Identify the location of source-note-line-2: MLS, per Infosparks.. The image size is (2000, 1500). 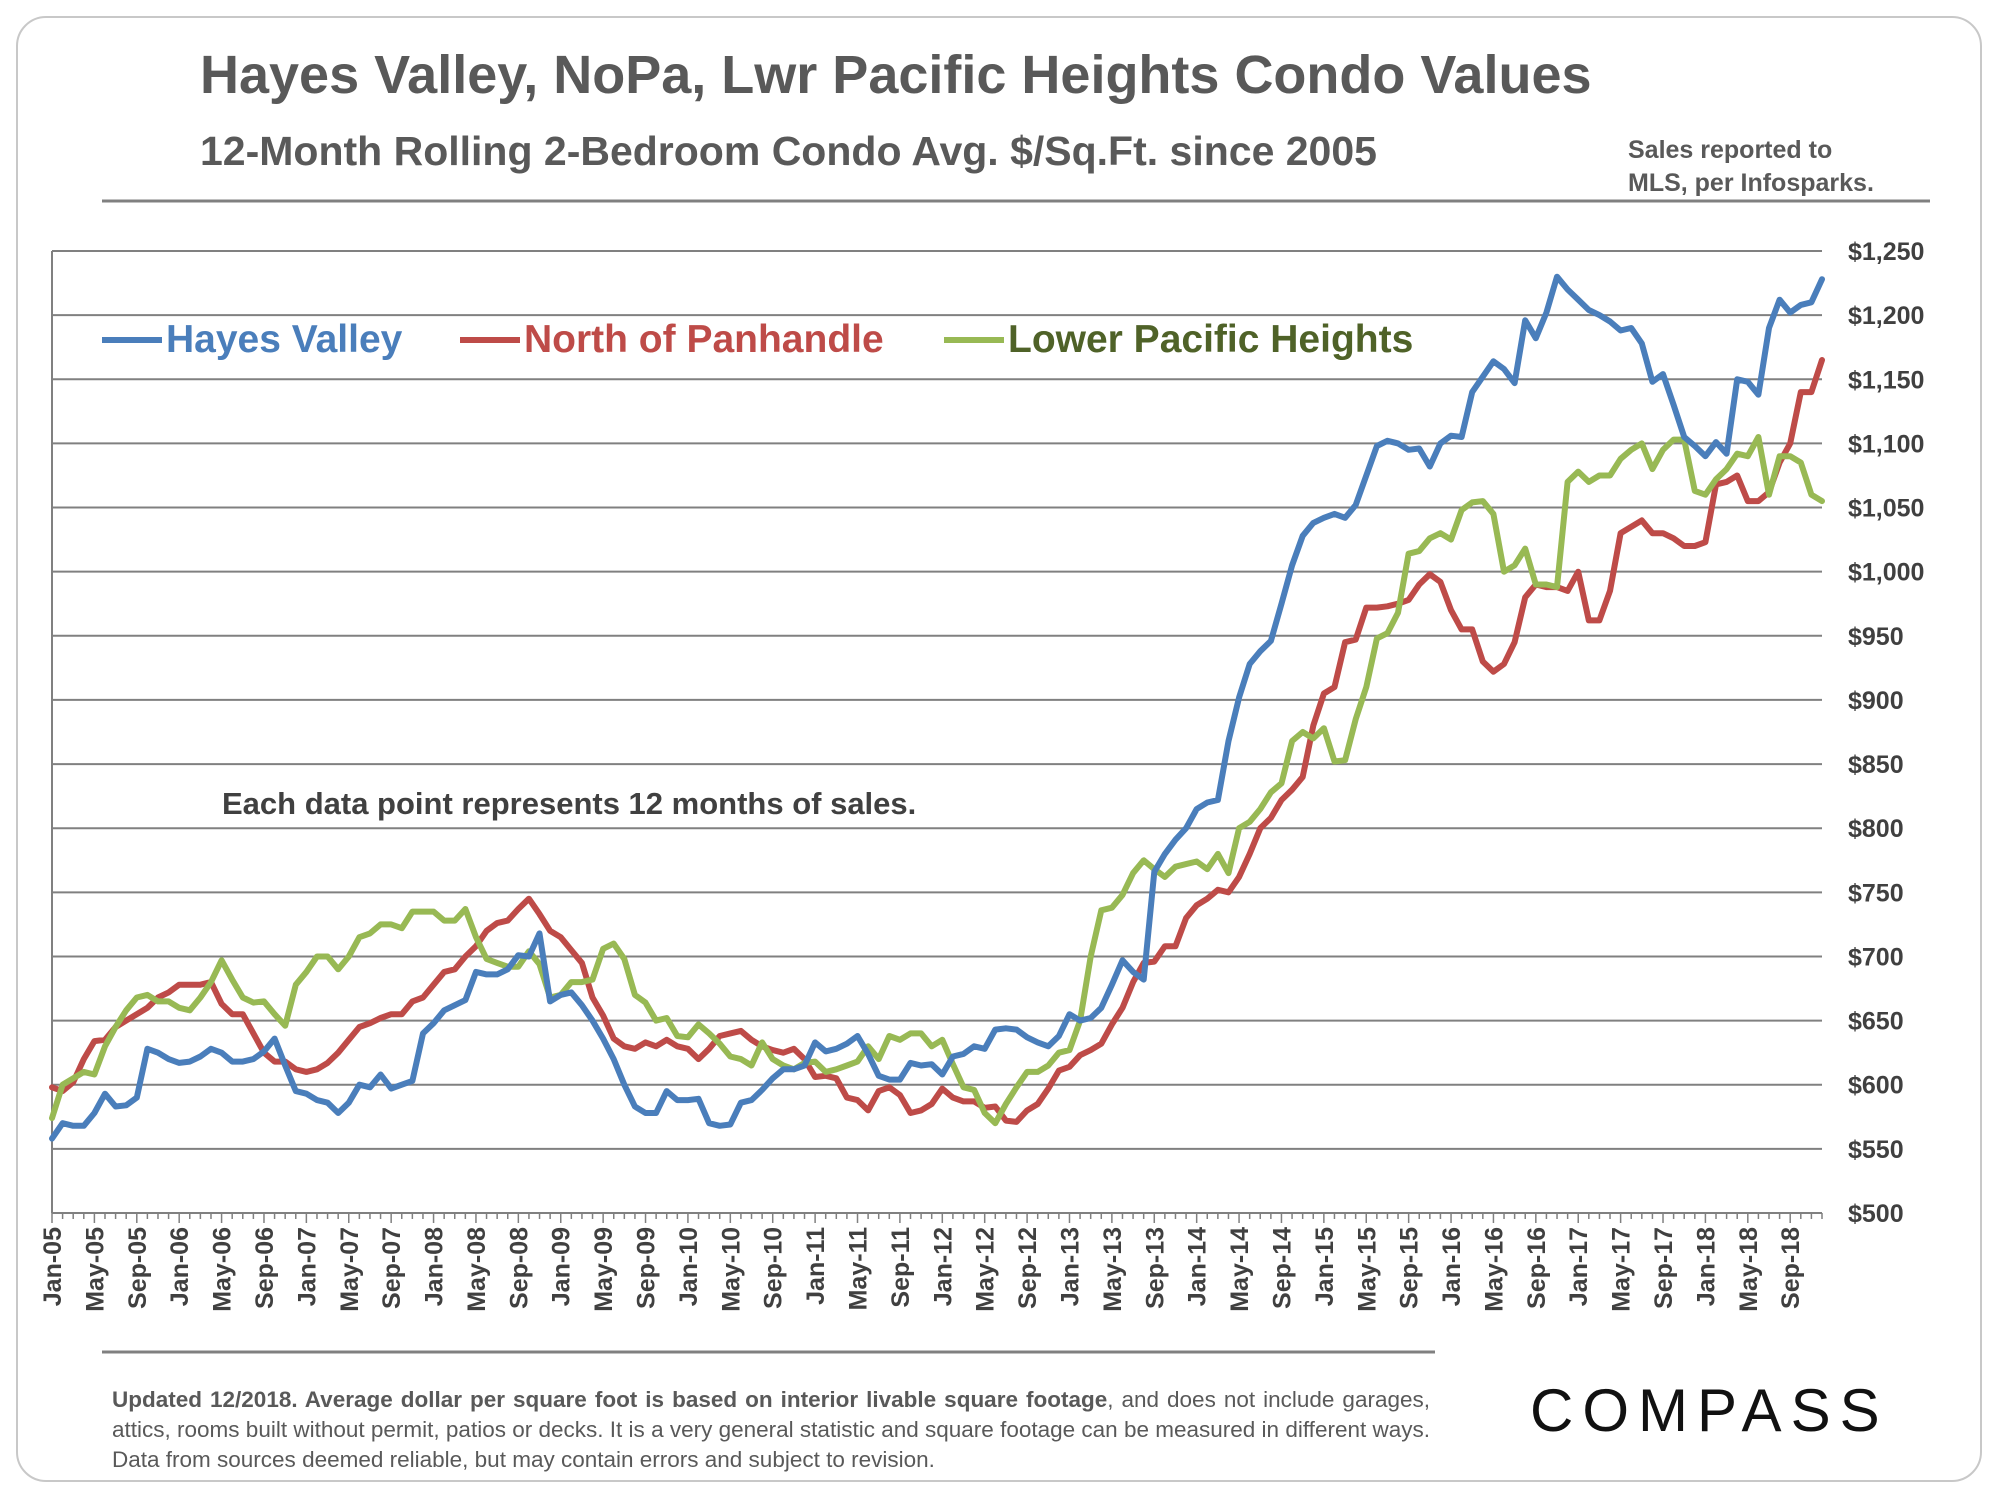
(1751, 183).